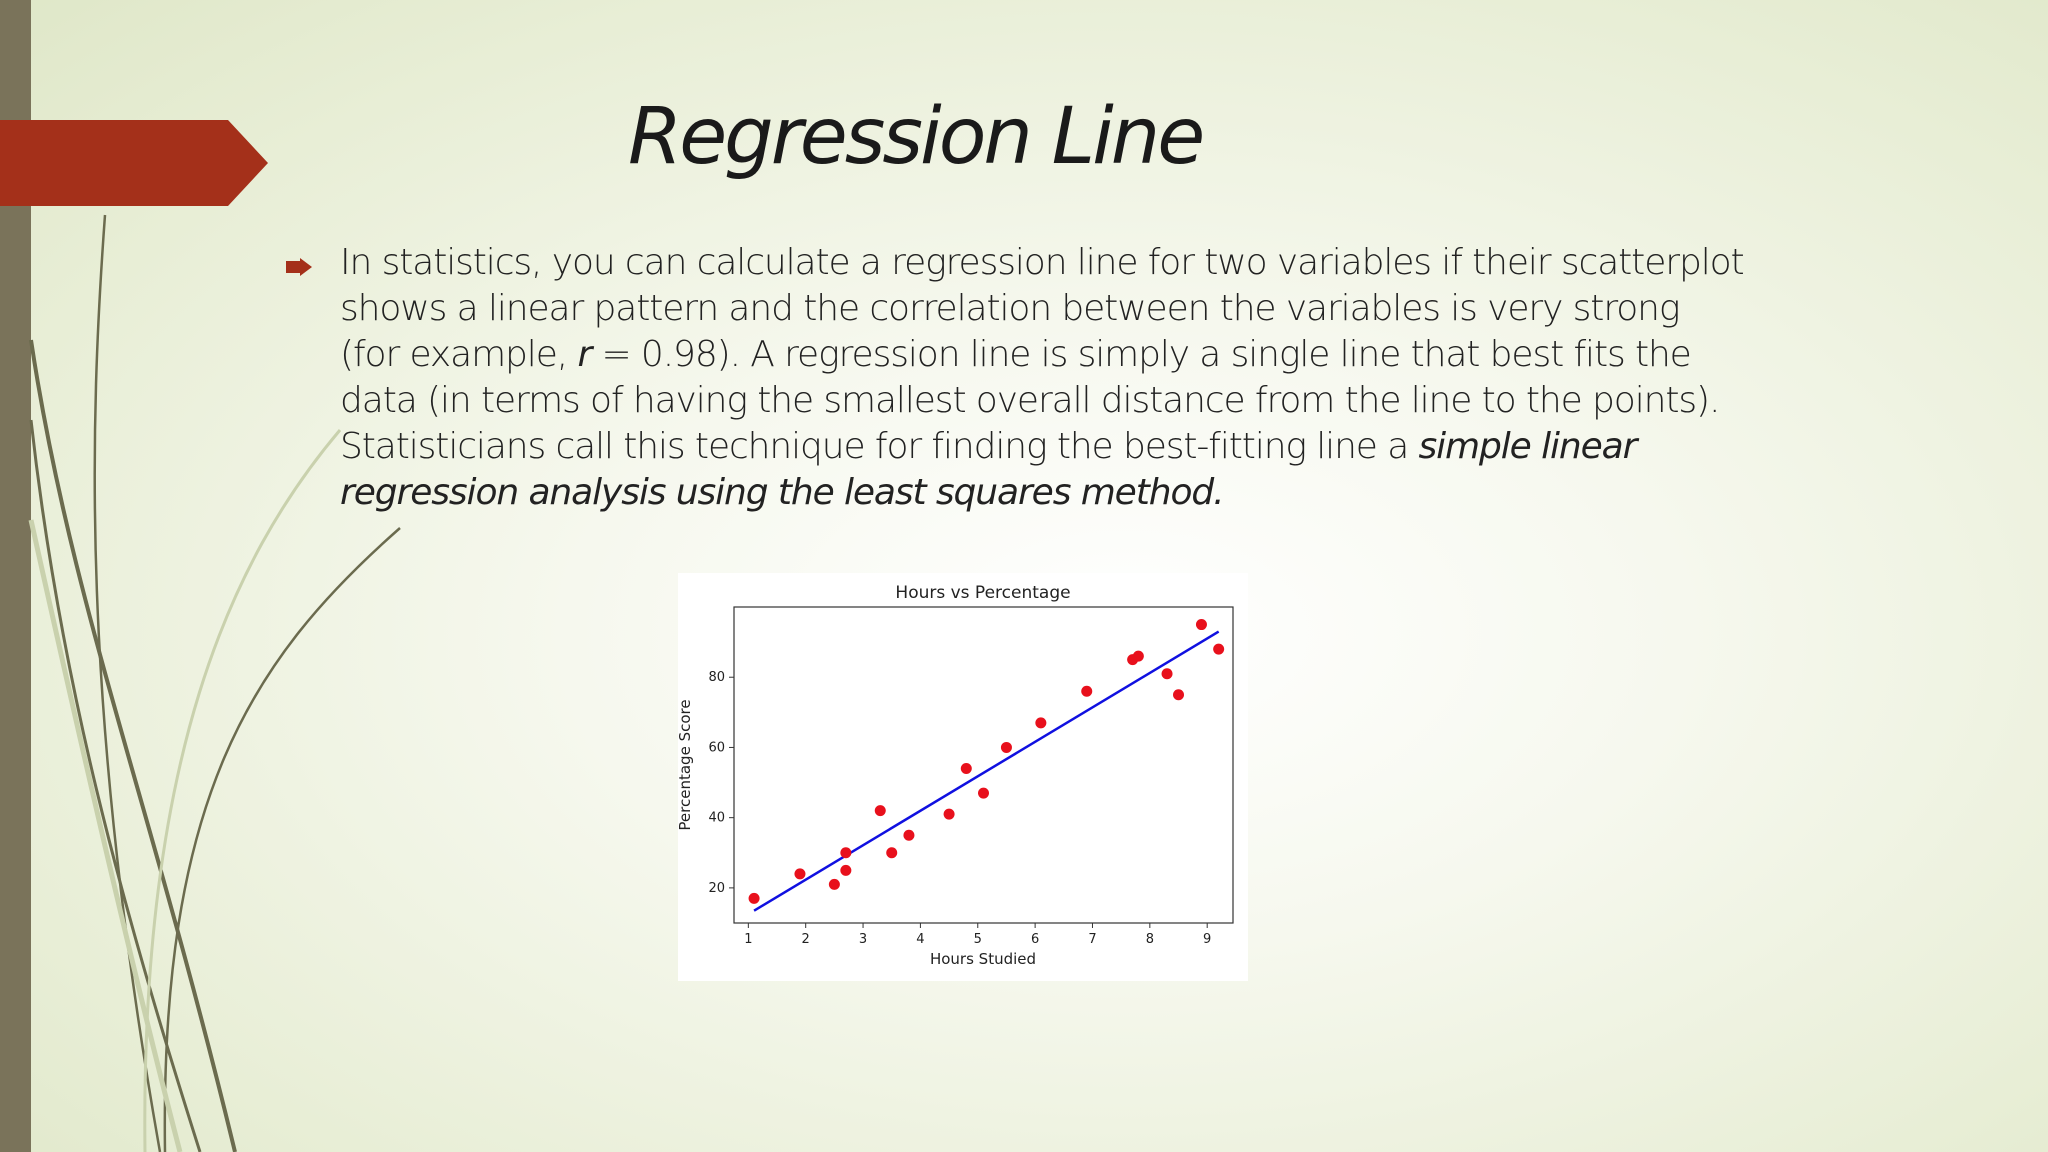 Image resolution: width=2048 pixels, height=1152 pixels. What do you see at coordinates (1528, 446) in the screenshot?
I see `method-name-italic-start: simple linear` at bounding box center [1528, 446].